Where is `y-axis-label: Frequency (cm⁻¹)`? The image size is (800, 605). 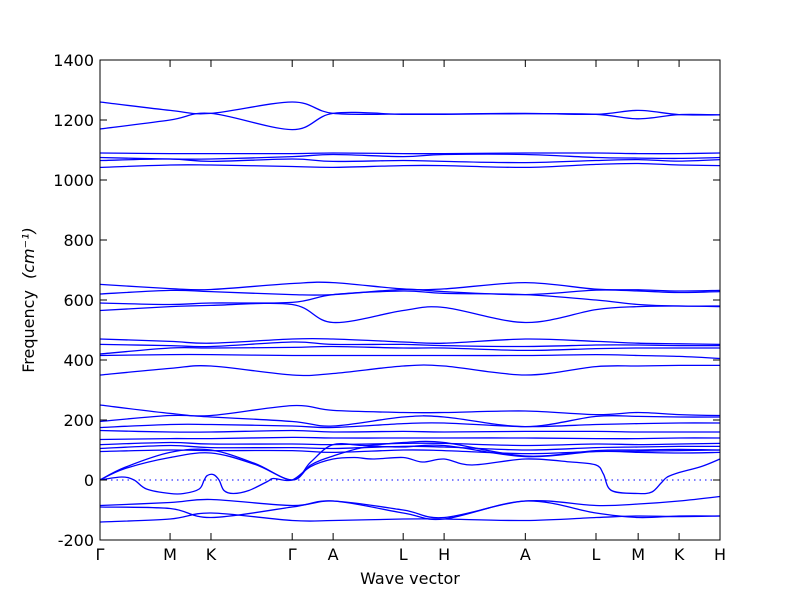
y-axis-label: Frequency (cm⁻¹) is located at coordinates (28, 299).